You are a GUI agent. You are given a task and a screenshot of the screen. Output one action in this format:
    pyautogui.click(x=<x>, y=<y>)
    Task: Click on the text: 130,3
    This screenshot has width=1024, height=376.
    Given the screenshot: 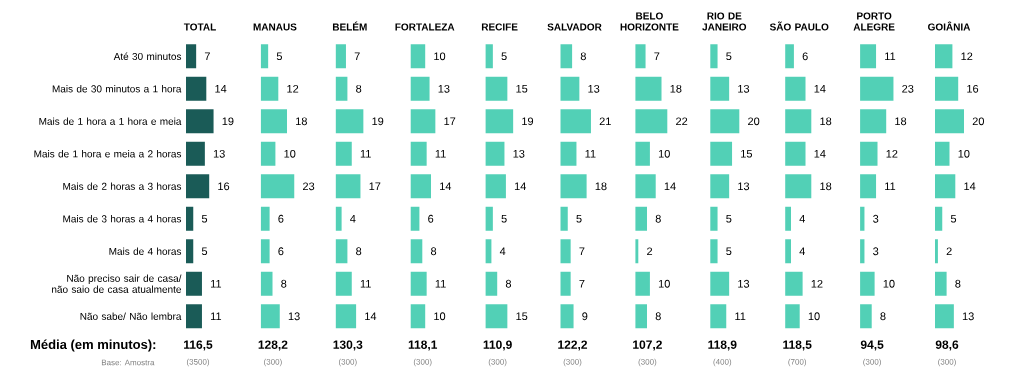 What is the action you would take?
    pyautogui.click(x=348, y=345)
    